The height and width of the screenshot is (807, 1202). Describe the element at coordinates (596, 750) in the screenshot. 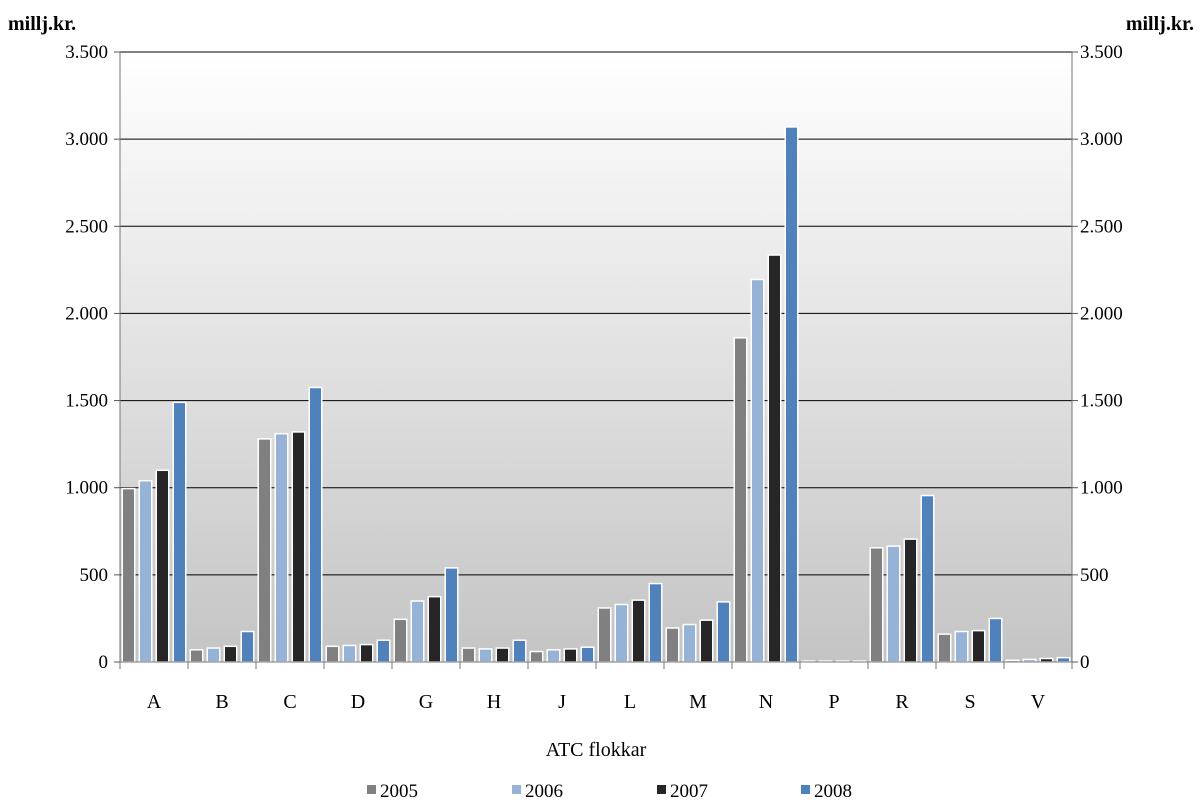

I see `x-axis-title: ATC flokkar` at that location.